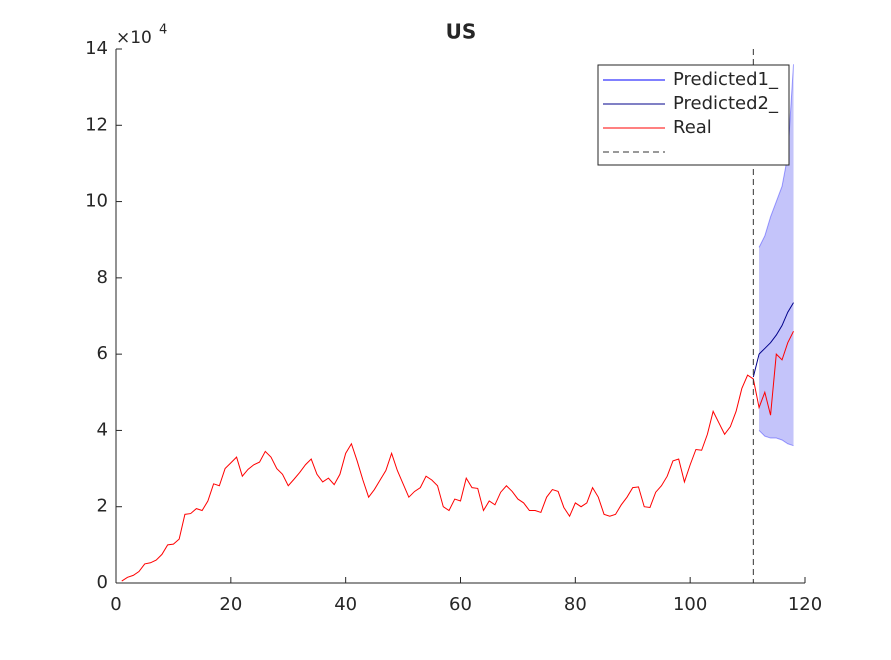 Image resolution: width=891 pixels, height=660 pixels. Describe the element at coordinates (575, 604) in the screenshot. I see `x-tick-label: 80` at that location.